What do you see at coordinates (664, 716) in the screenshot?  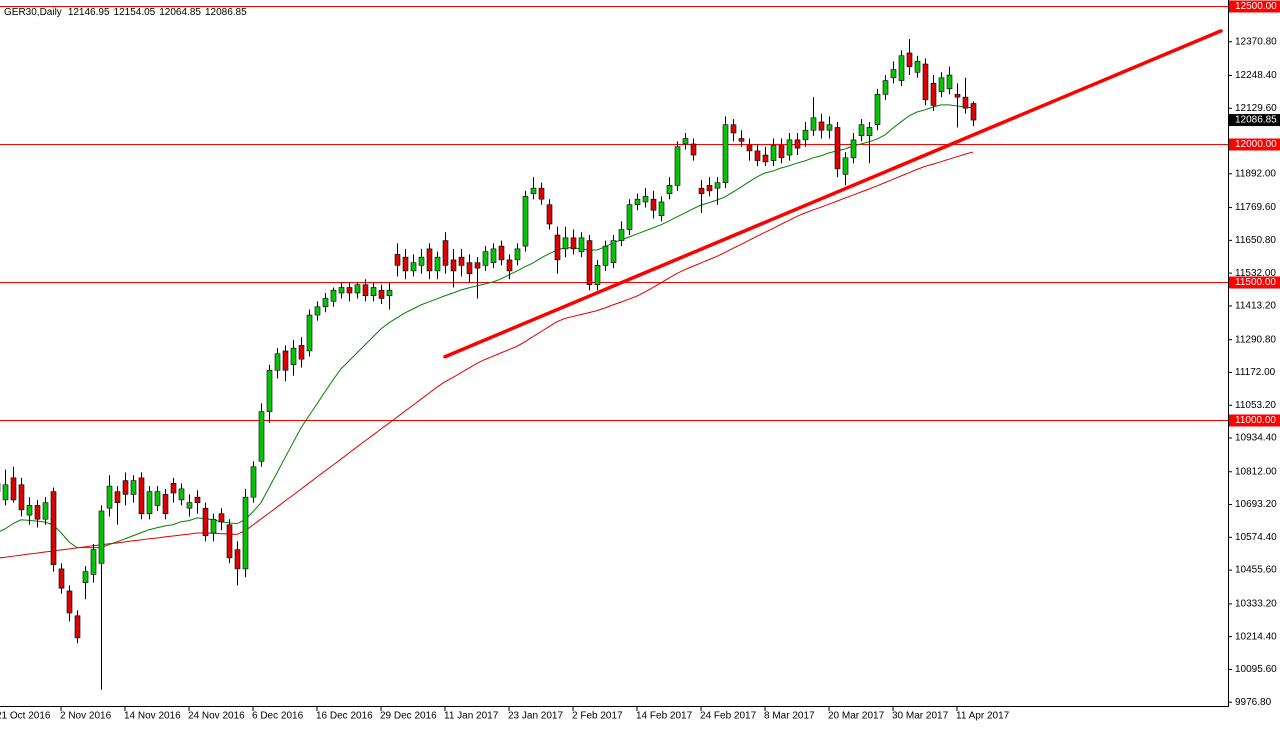 I see `x-tick-label: 14 Feb 2017` at bounding box center [664, 716].